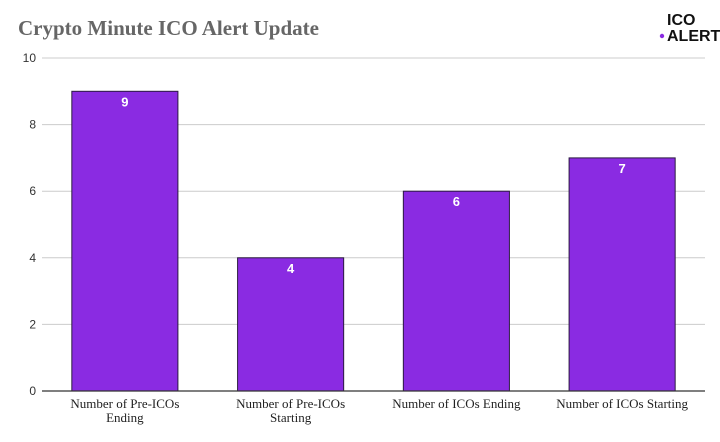 The height and width of the screenshot is (442, 720). I want to click on y-axis-ticks: 0 2 4 6 8 10, so click(30, 224).